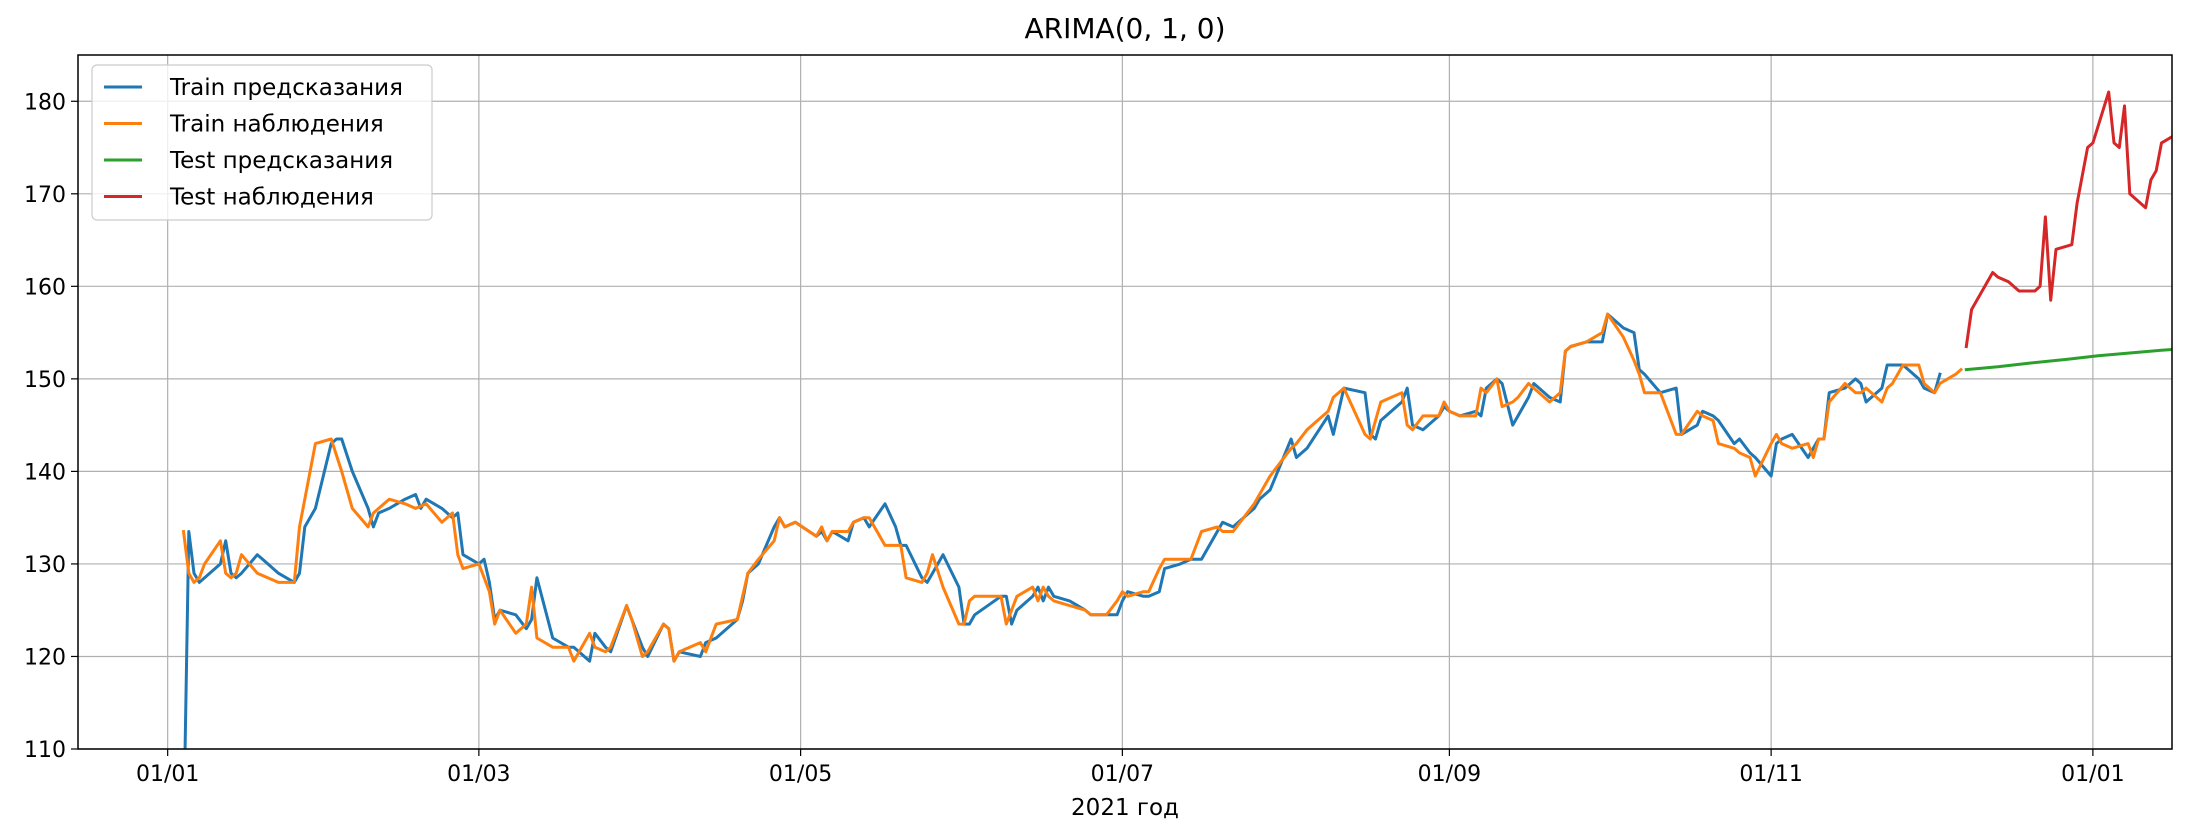 Image resolution: width=2187 pixels, height=833 pixels. What do you see at coordinates (478, 774) in the screenshot?
I see `x-tick-label: 01/03` at bounding box center [478, 774].